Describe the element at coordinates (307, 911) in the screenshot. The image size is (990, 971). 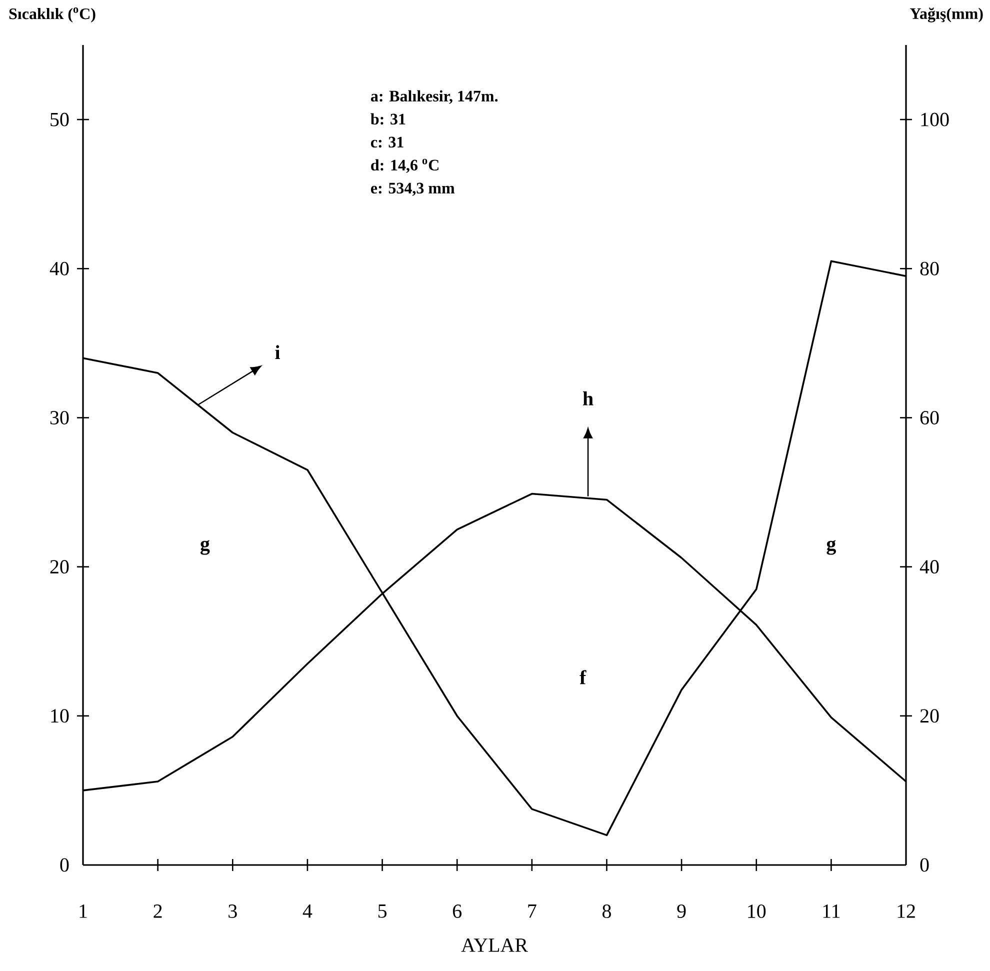
I see `x-tick-label: 4` at that location.